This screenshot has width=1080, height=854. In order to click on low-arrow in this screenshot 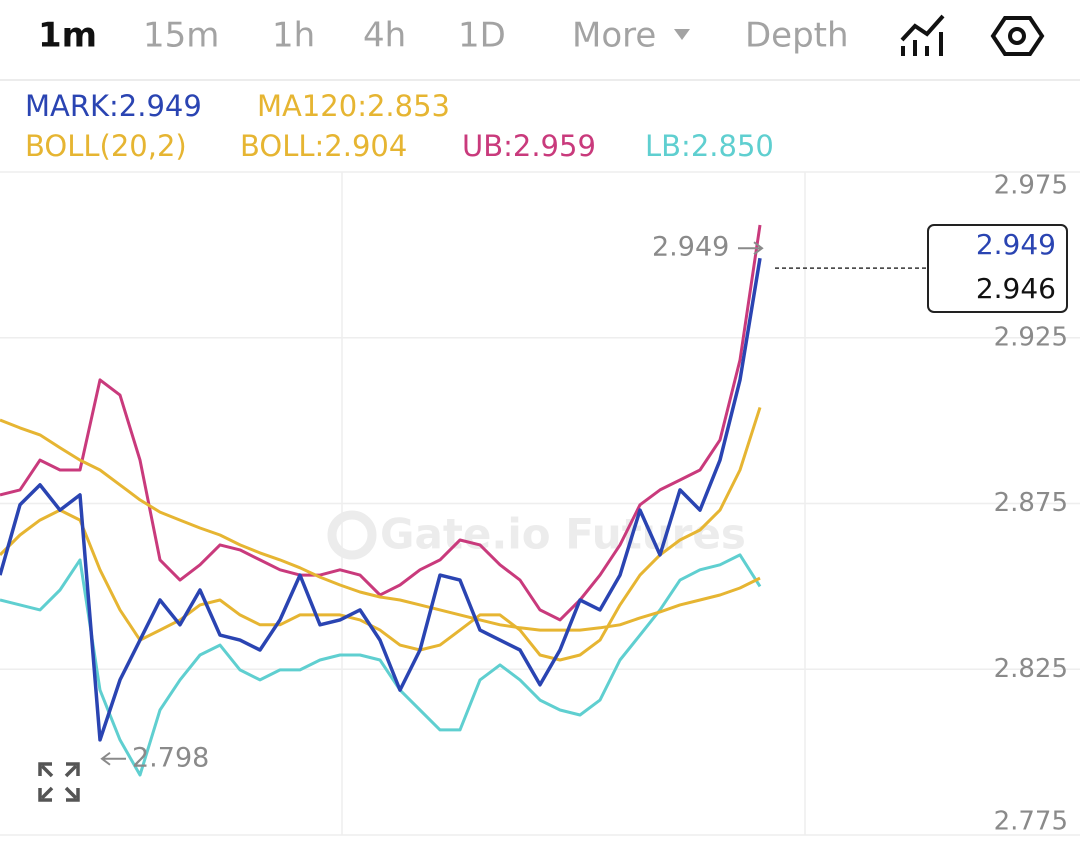, I will do `click(113, 758)`.